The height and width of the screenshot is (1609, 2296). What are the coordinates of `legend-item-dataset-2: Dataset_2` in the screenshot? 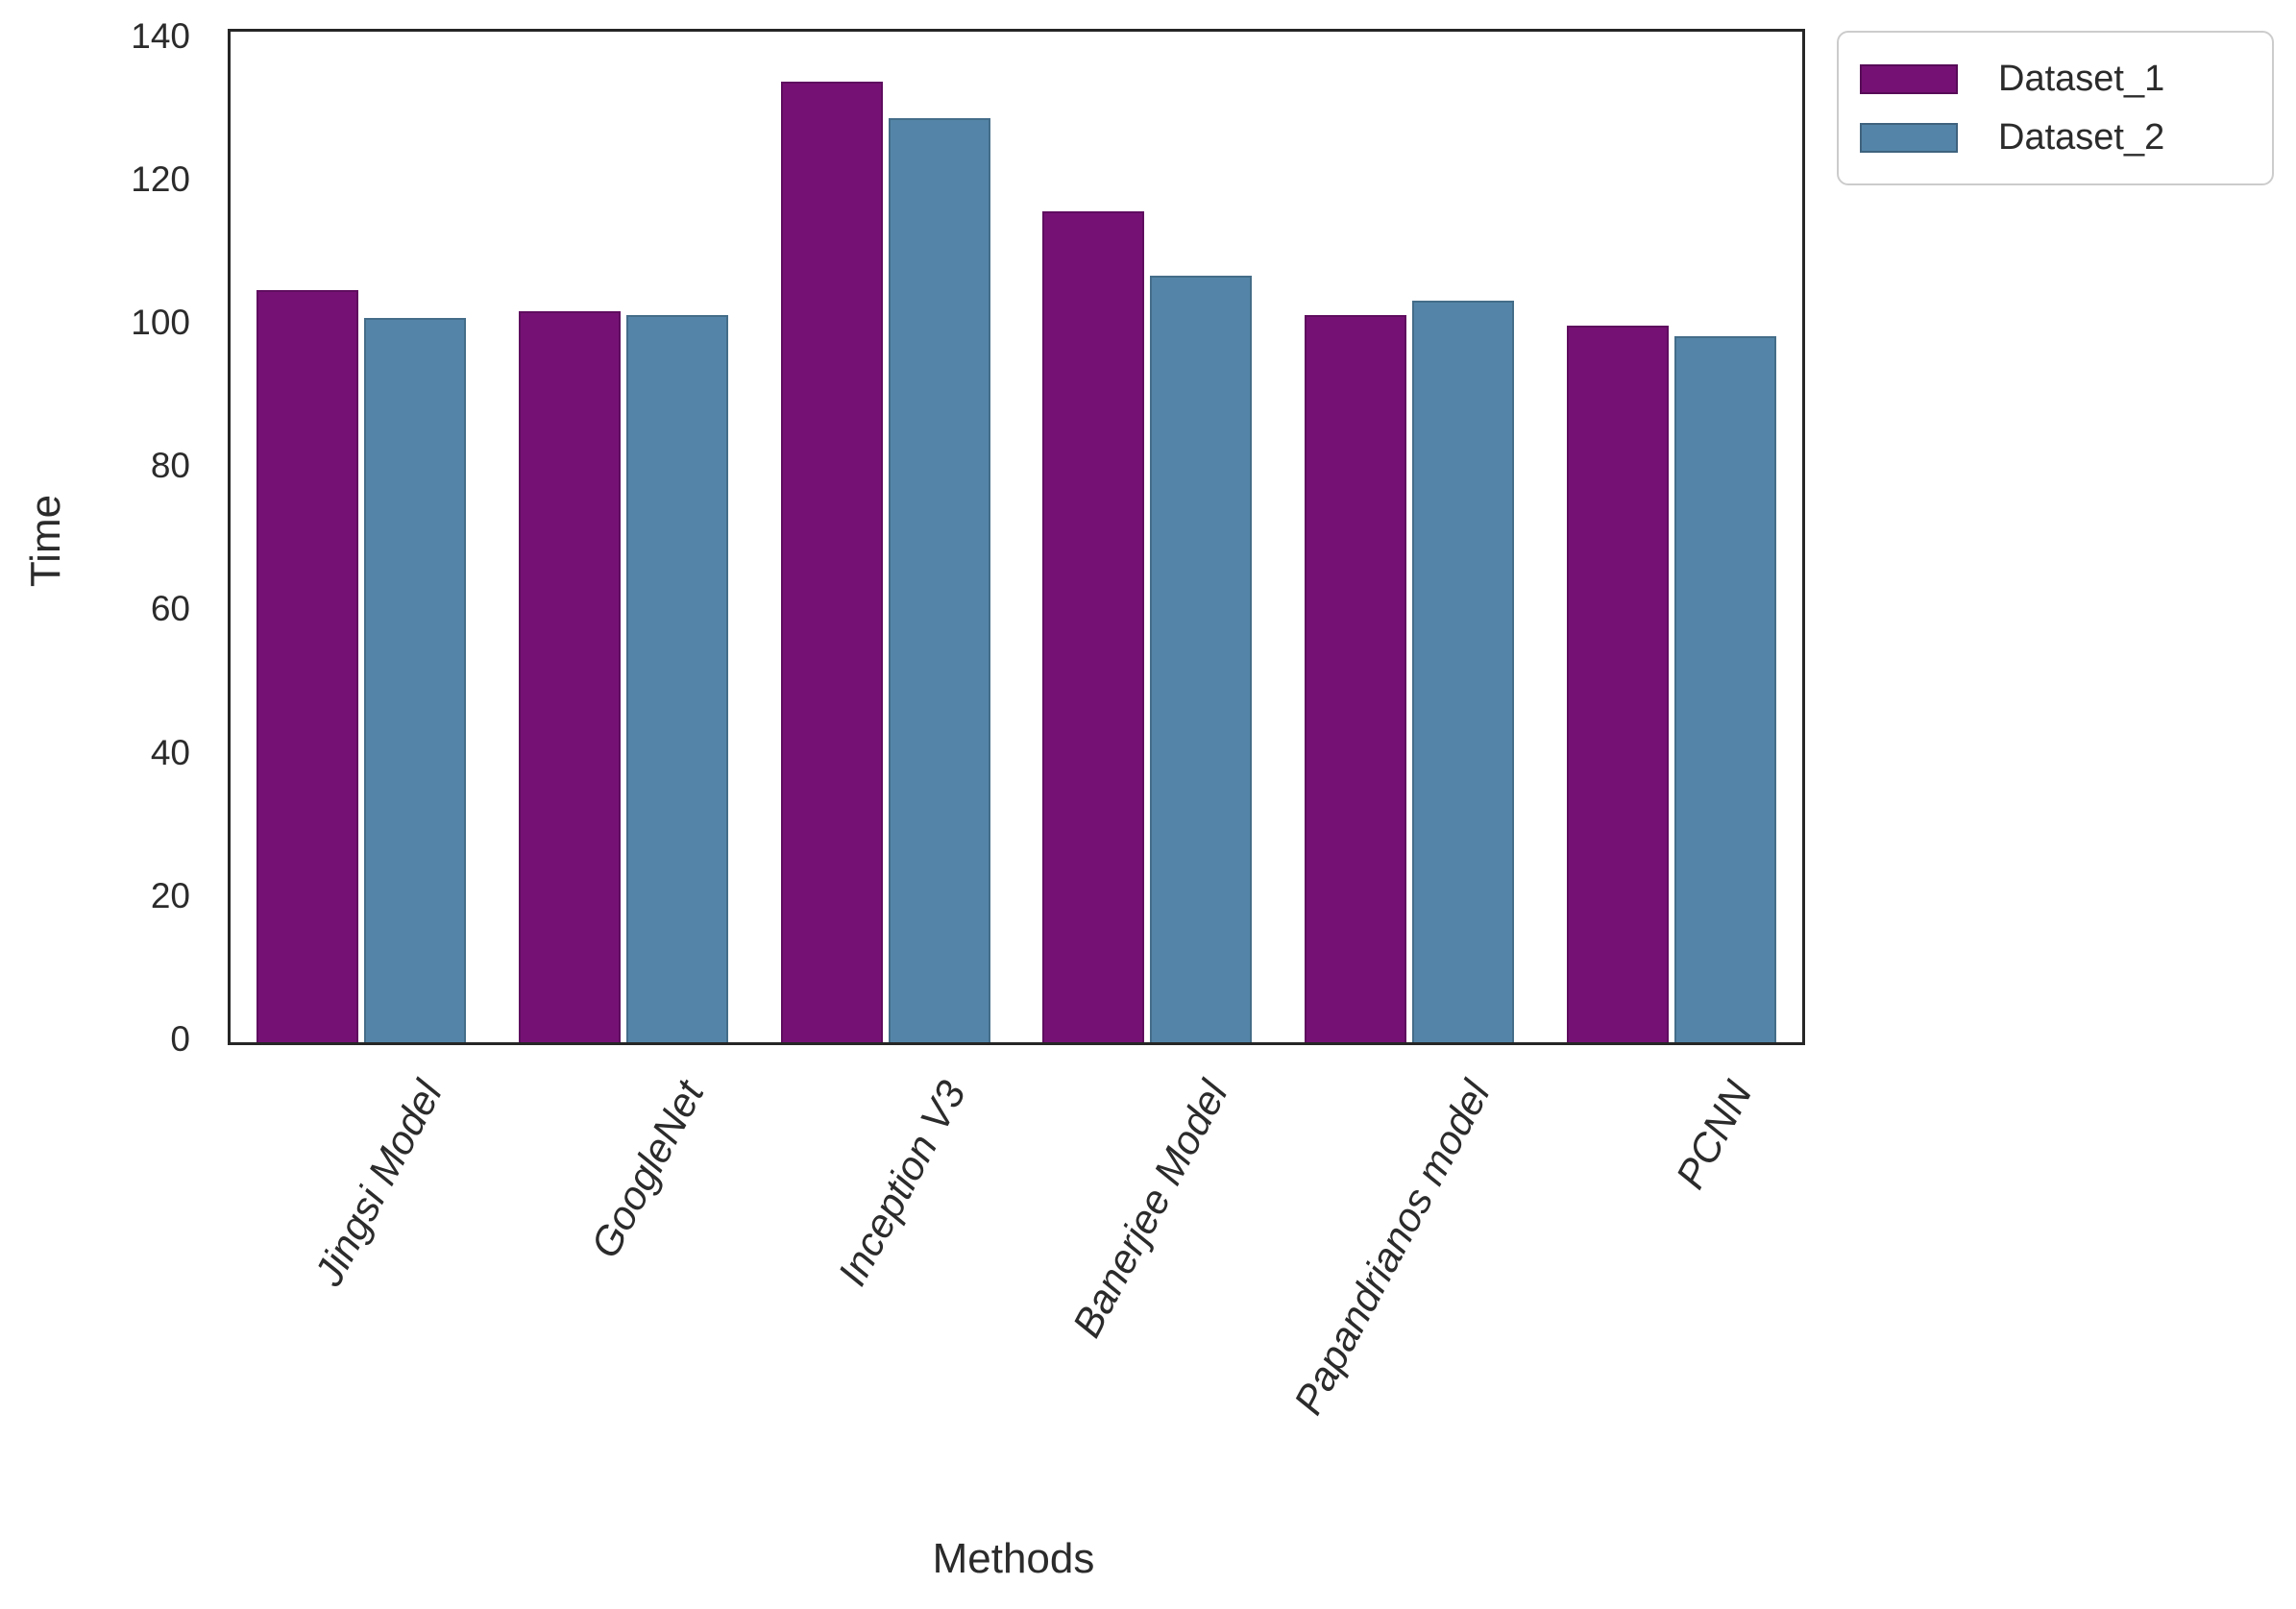 It's located at (2066, 138).